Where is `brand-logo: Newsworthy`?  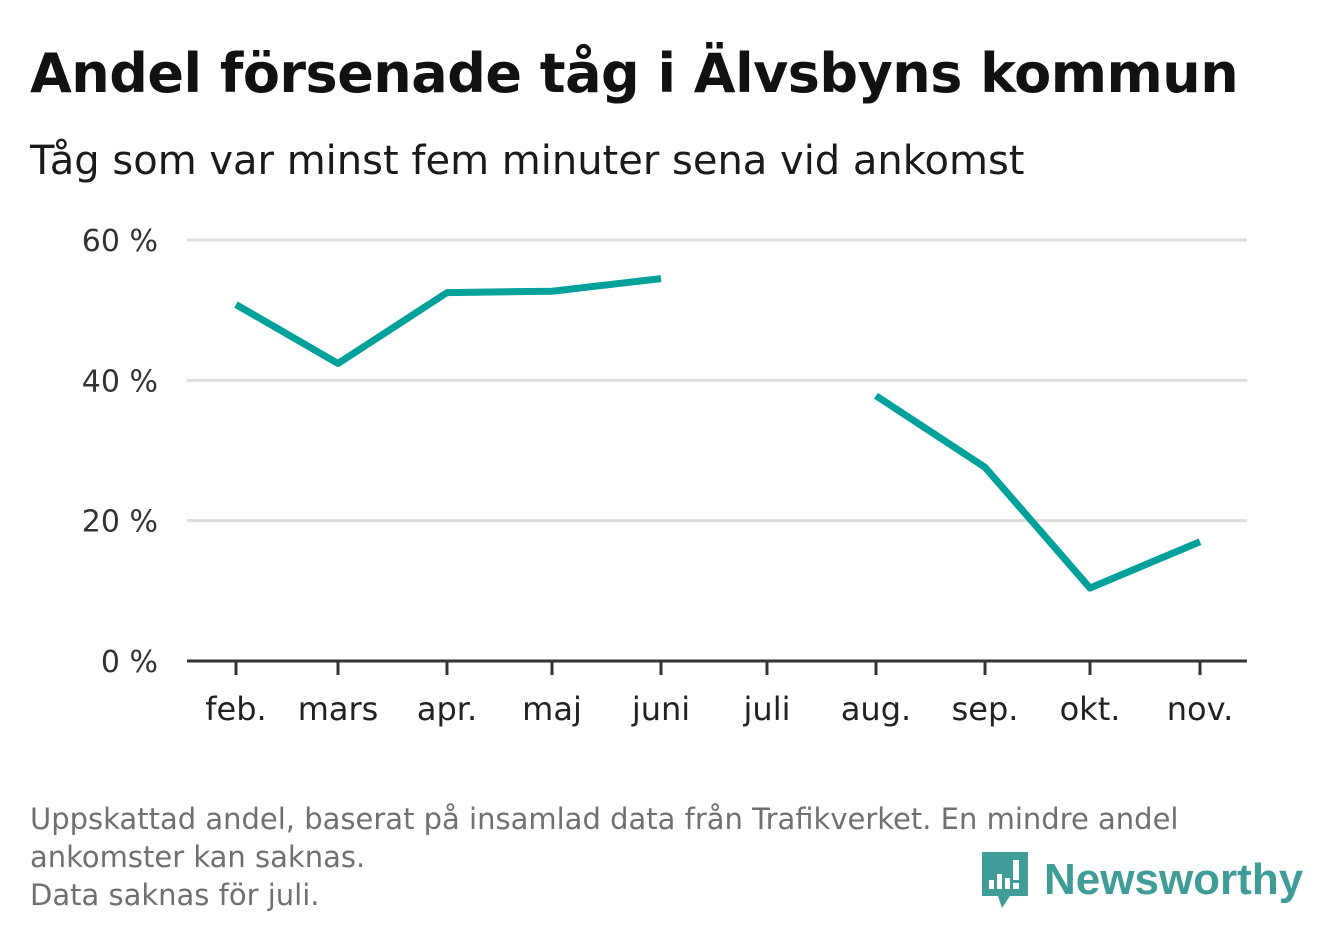
brand-logo: Newsworthy is located at coordinates (1141, 880).